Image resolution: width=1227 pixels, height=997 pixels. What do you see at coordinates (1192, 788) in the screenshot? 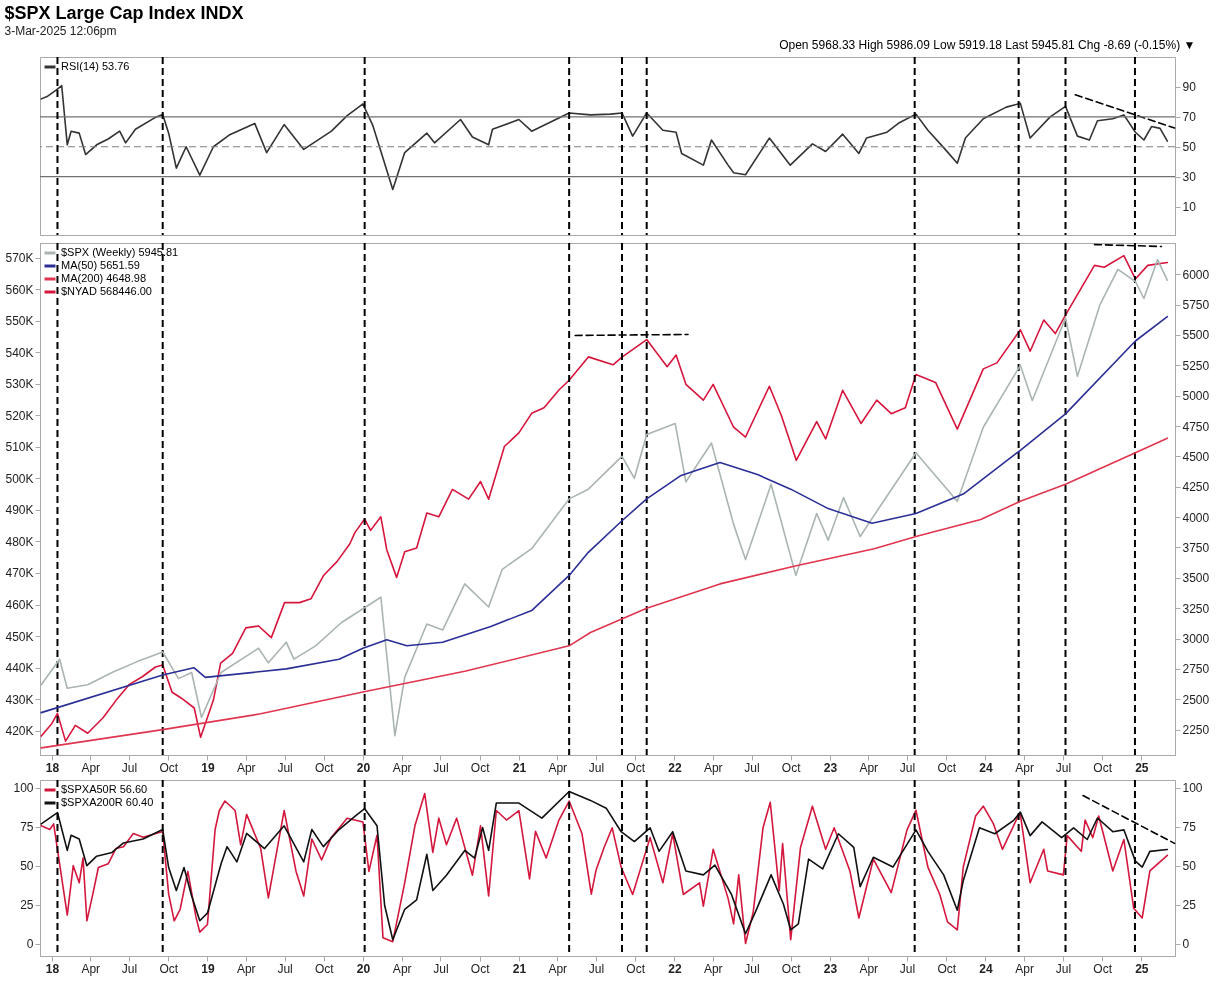
I see `y2-tick-label: 100` at bounding box center [1192, 788].